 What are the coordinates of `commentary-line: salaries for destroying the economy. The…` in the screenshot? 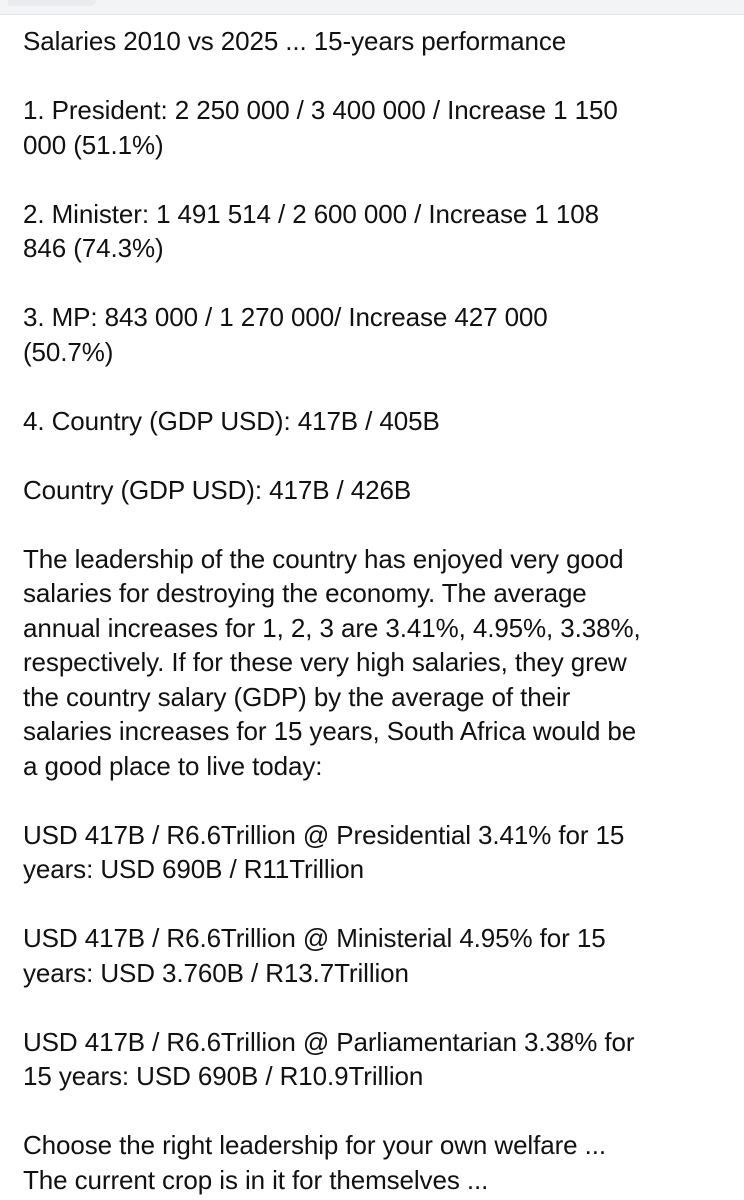 It's located at (305, 593).